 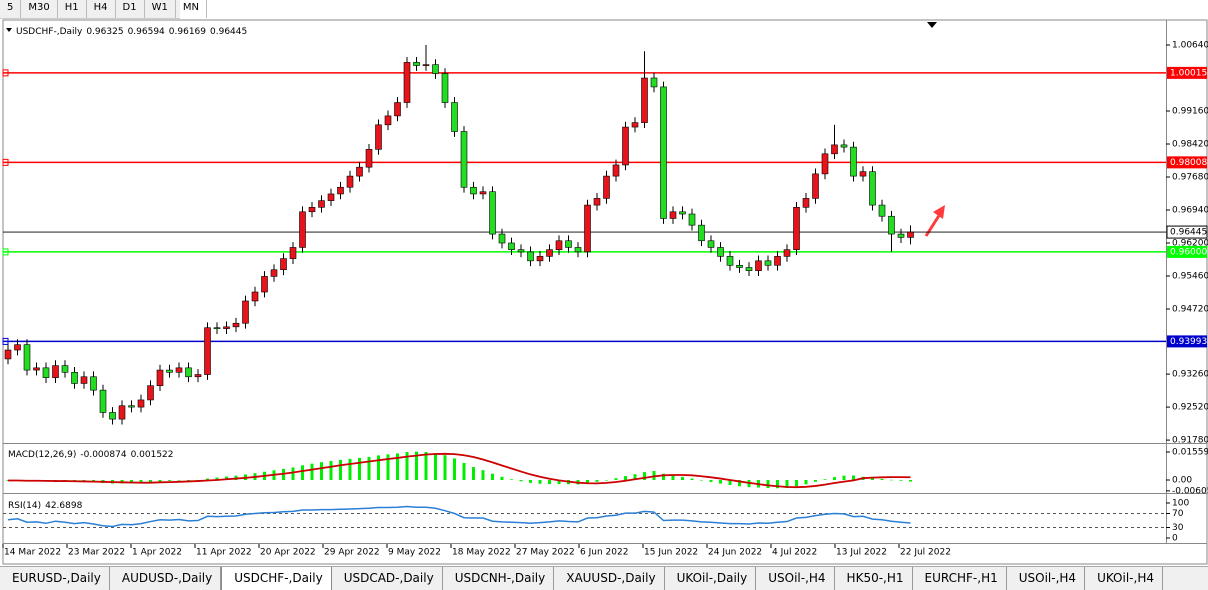 I want to click on indicator-header: RSI(14) 42.6898, so click(x=45, y=506).